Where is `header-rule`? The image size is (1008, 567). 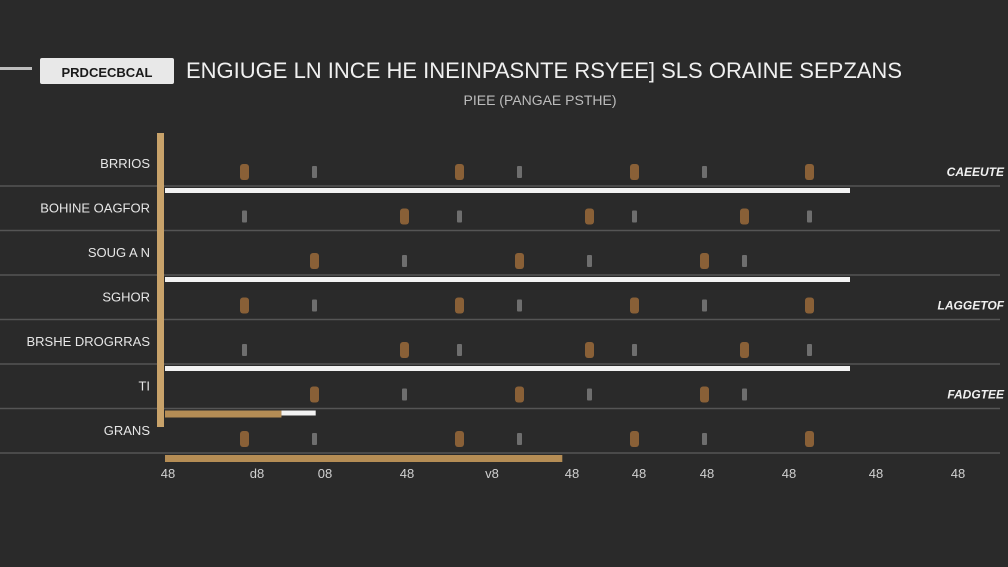 header-rule is located at coordinates (16, 68).